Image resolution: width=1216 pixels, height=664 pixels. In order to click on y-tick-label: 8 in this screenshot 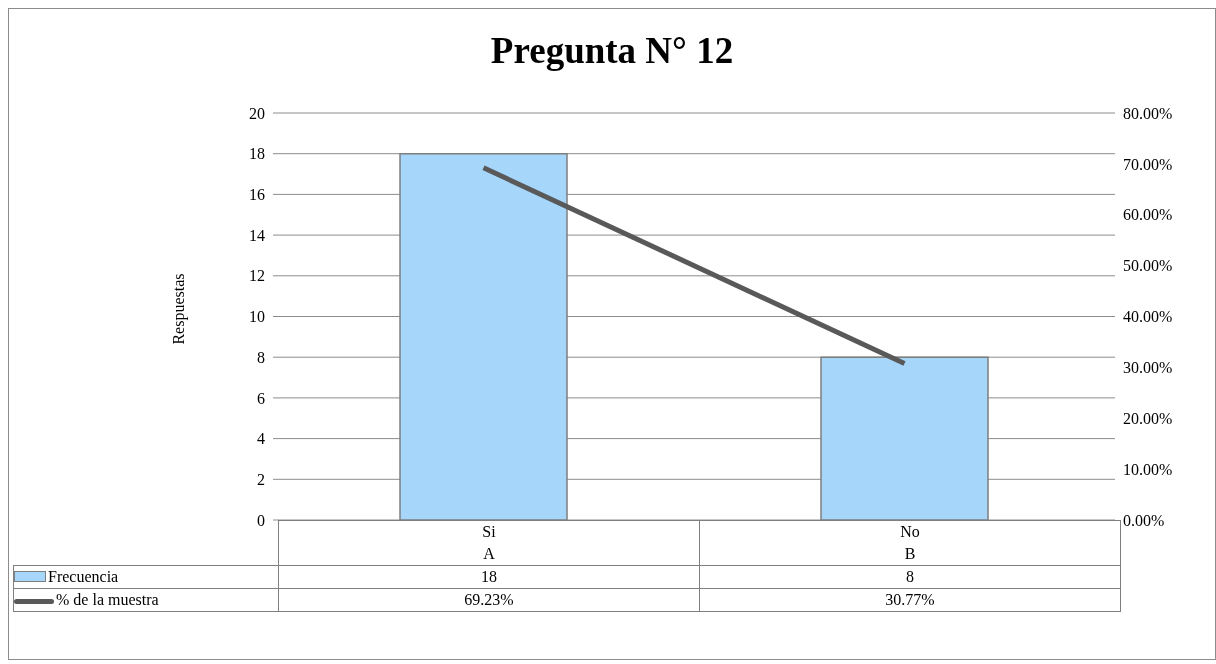, I will do `click(261, 357)`.